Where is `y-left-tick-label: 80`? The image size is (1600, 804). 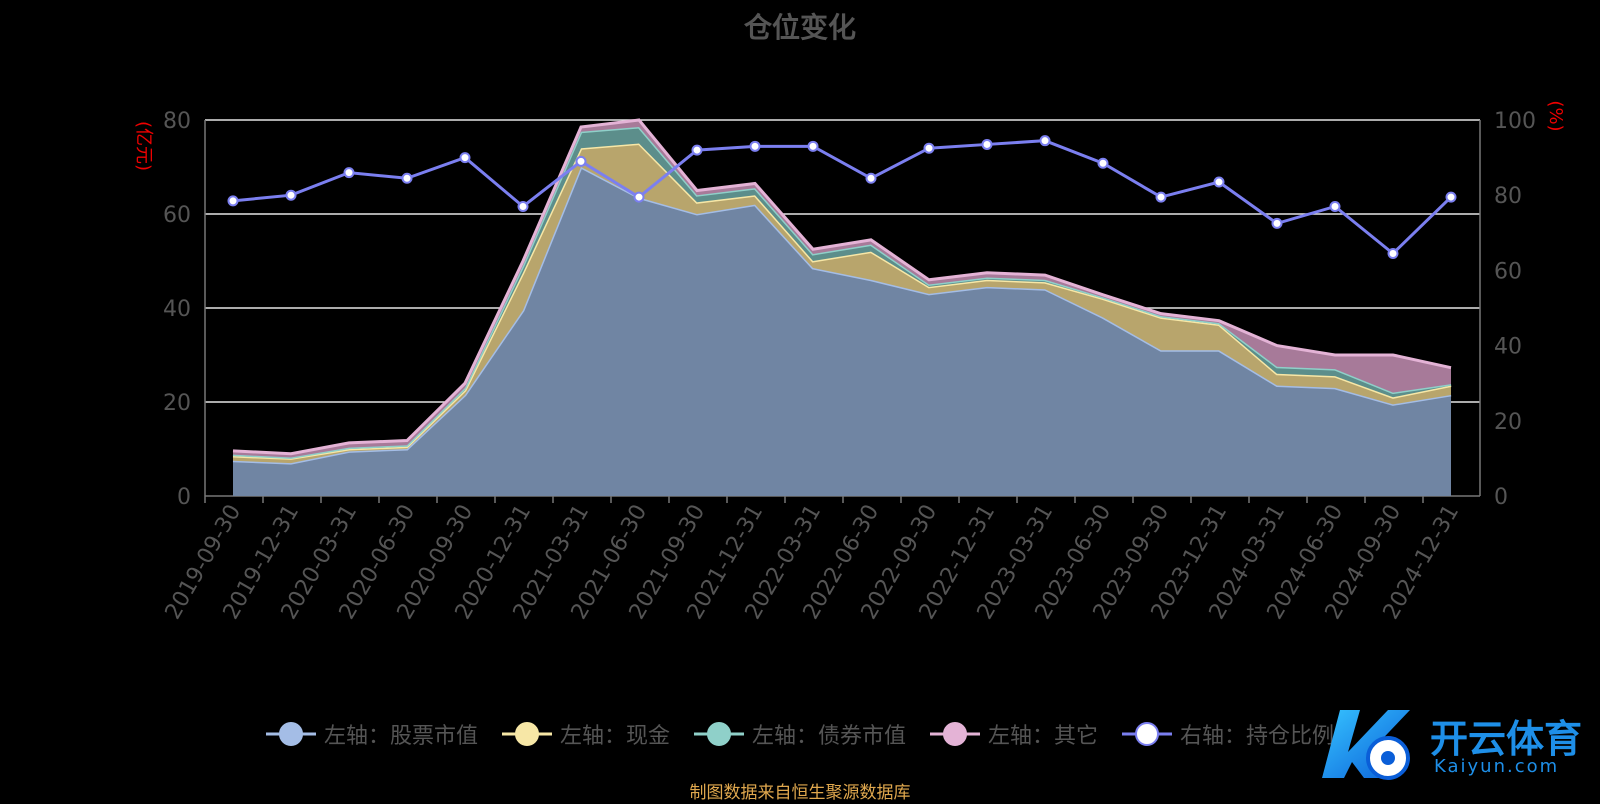
y-left-tick-label: 80 is located at coordinates (177, 121).